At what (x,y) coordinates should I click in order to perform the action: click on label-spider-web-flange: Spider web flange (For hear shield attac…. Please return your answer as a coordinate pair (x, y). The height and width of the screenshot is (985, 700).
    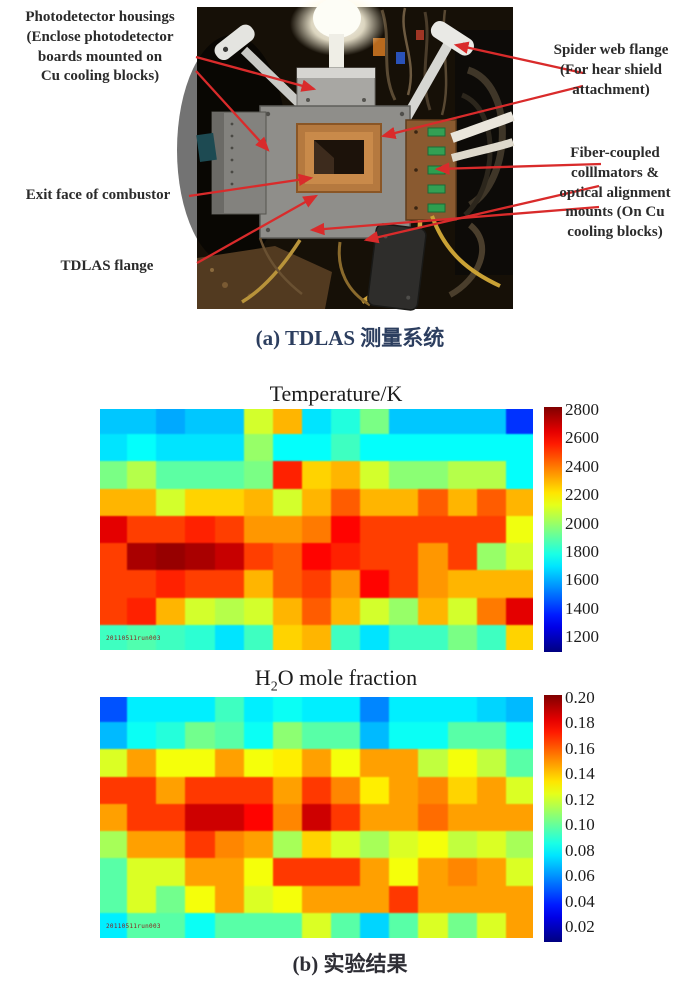
    Looking at the image, I should click on (611, 70).